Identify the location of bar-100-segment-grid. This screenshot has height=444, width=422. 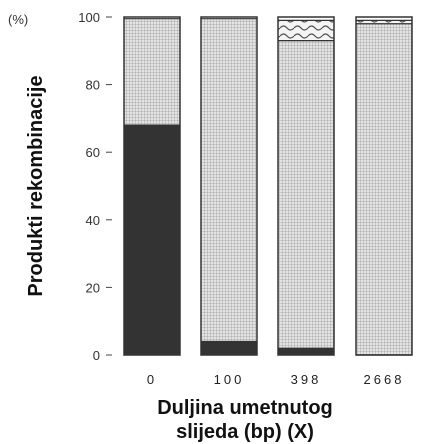
(229, 180).